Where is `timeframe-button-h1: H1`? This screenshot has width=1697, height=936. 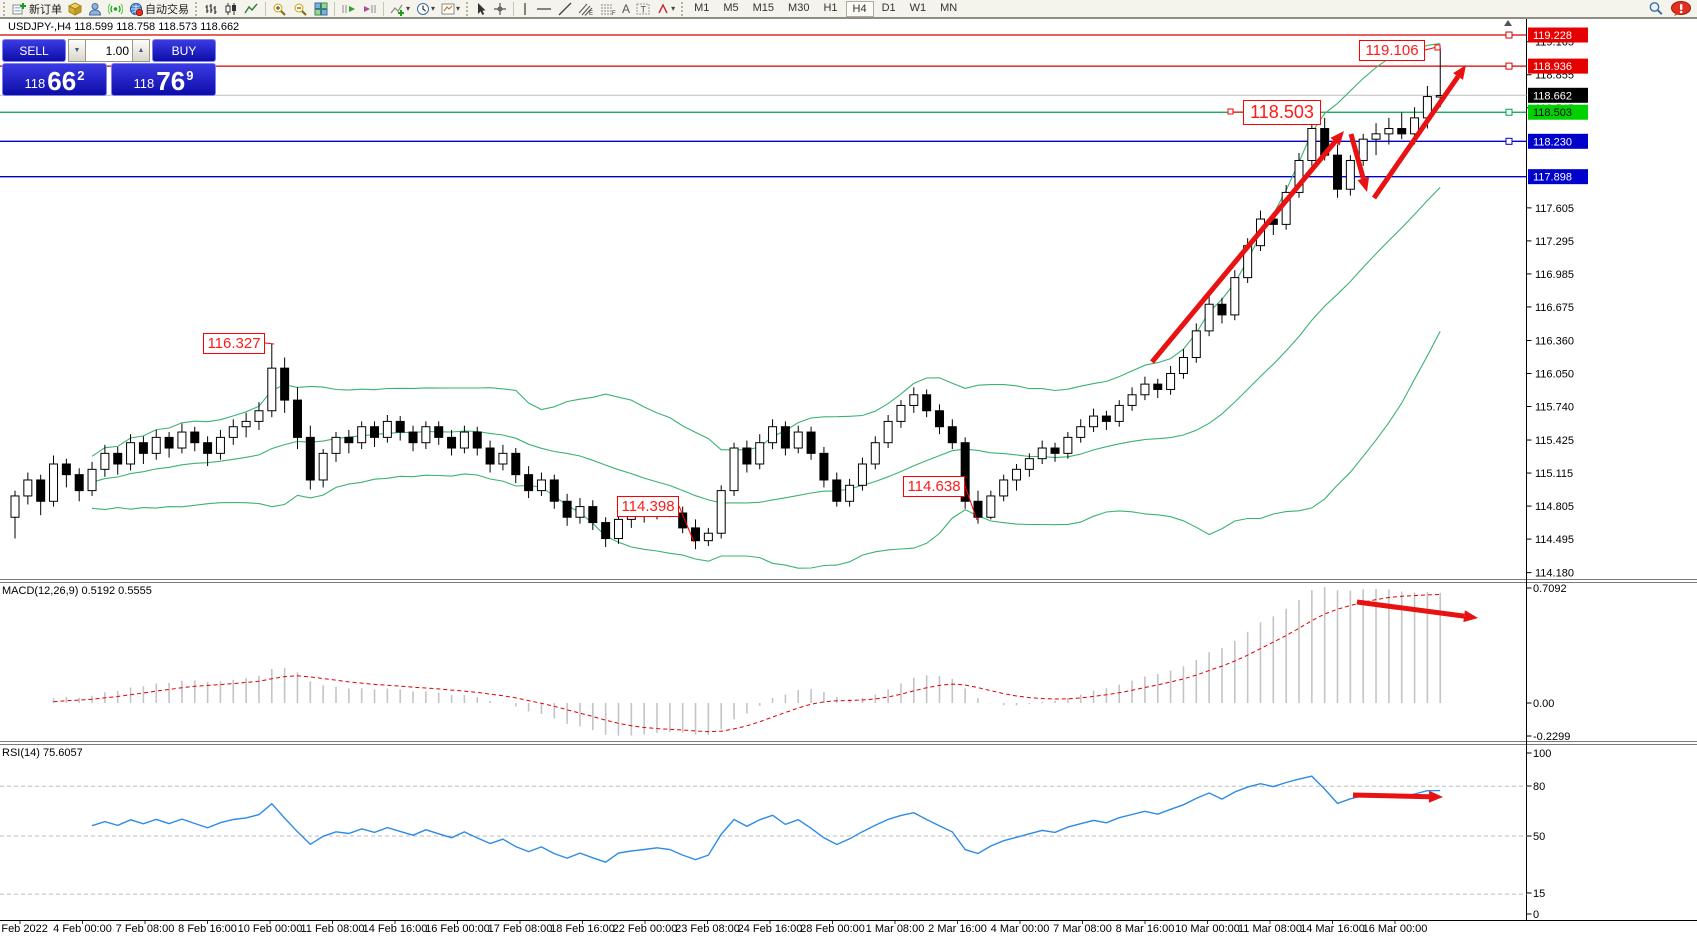 timeframe-button-h1: H1 is located at coordinates (830, 8).